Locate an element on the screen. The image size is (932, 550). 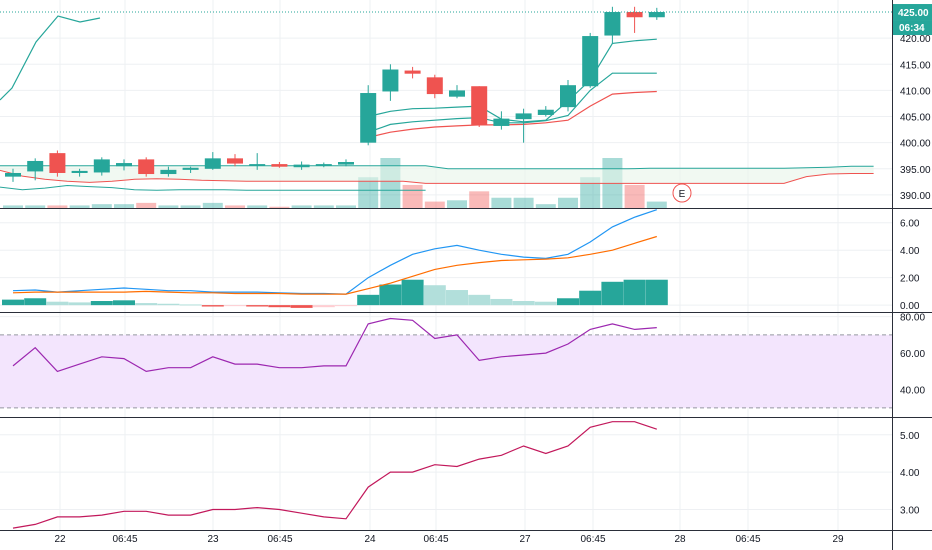
signal-line is located at coordinates (334, 265).